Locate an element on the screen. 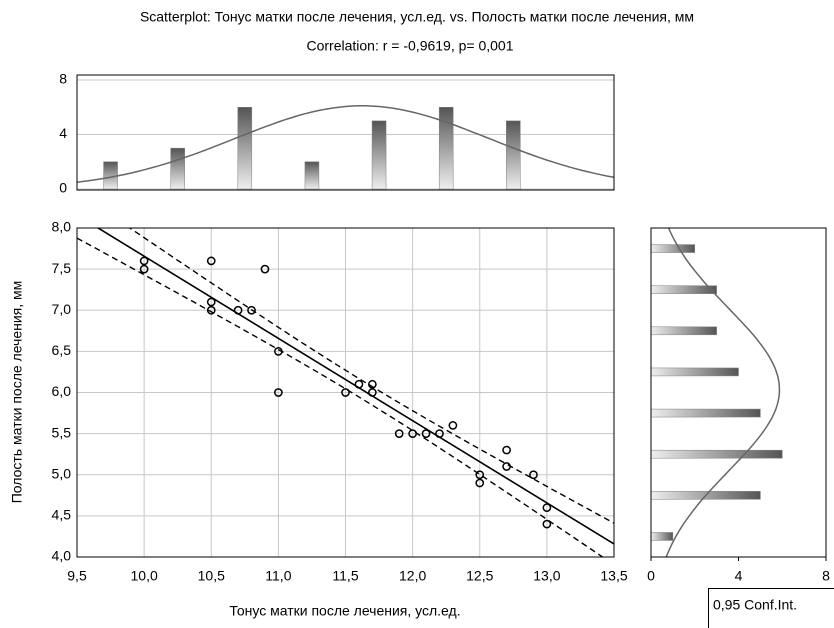 The width and height of the screenshot is (834, 628). x-tick-label: 11,5 is located at coordinates (345, 576).